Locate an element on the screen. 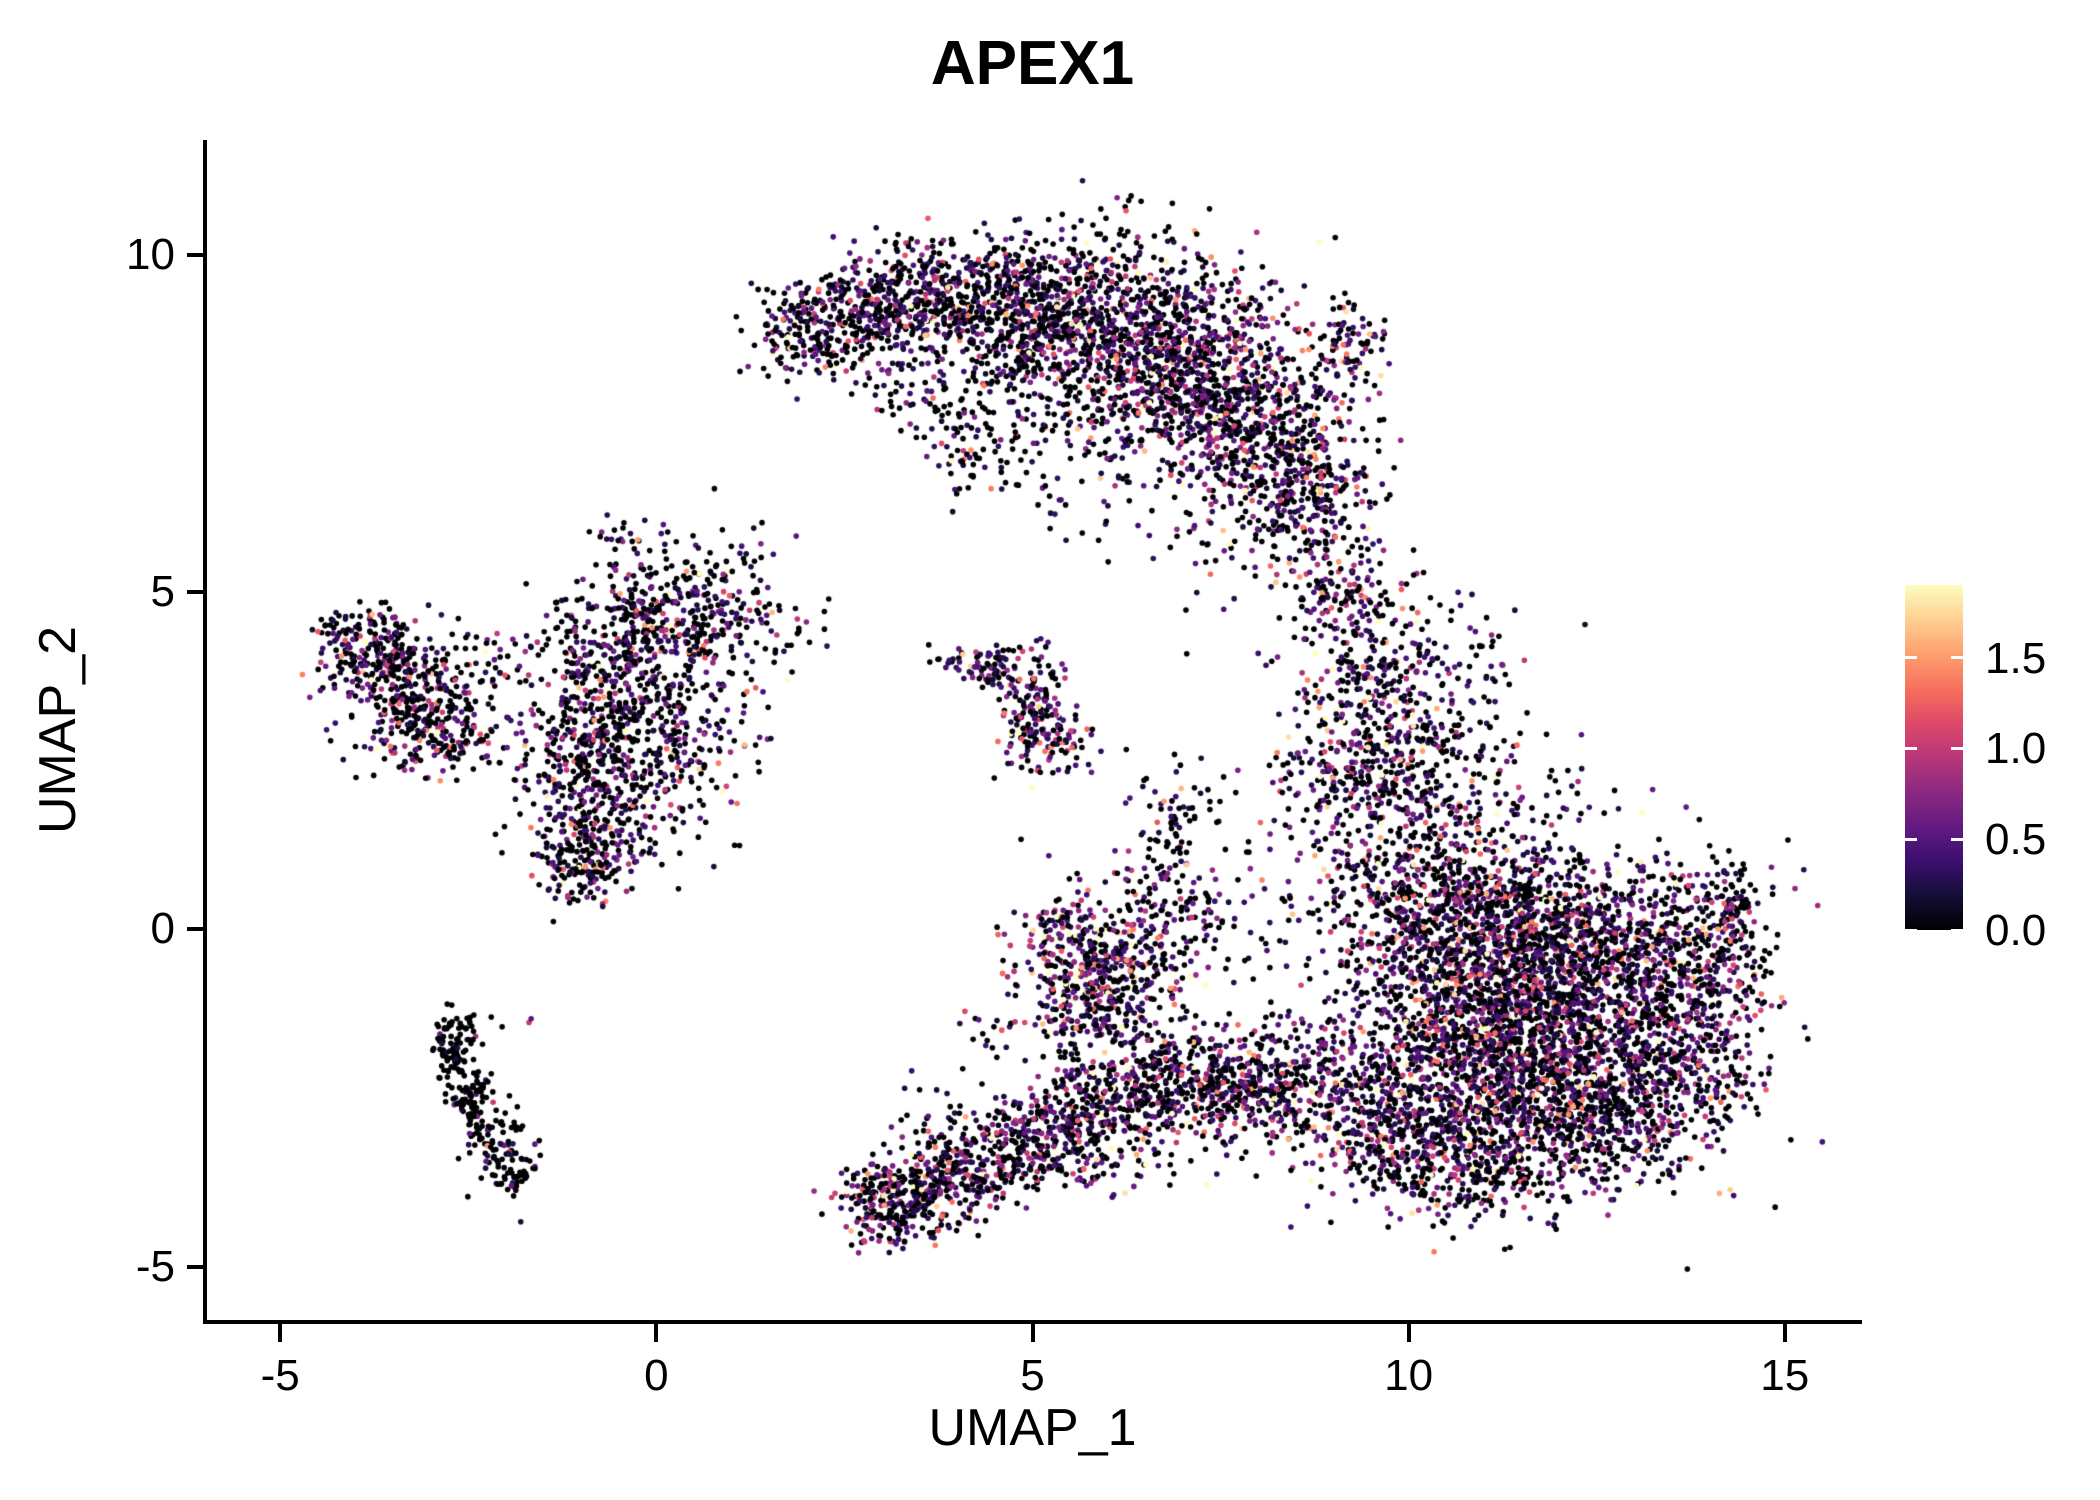 This screenshot has height=1500, width=2100. colorbar-tick-label: 1.5 is located at coordinates (2016, 658).